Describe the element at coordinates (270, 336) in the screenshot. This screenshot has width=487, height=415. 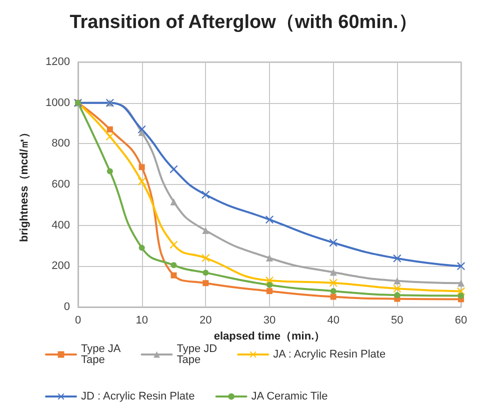
I see `x-axis-title: elapsed time（min.）` at that location.